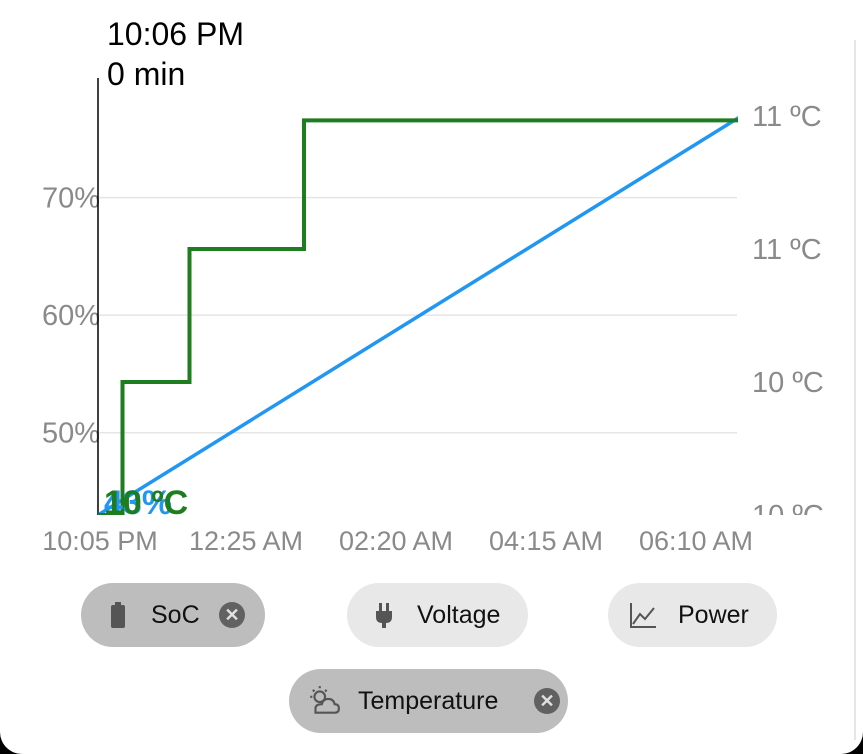  I want to click on card-edge-divider, so click(855, 390).